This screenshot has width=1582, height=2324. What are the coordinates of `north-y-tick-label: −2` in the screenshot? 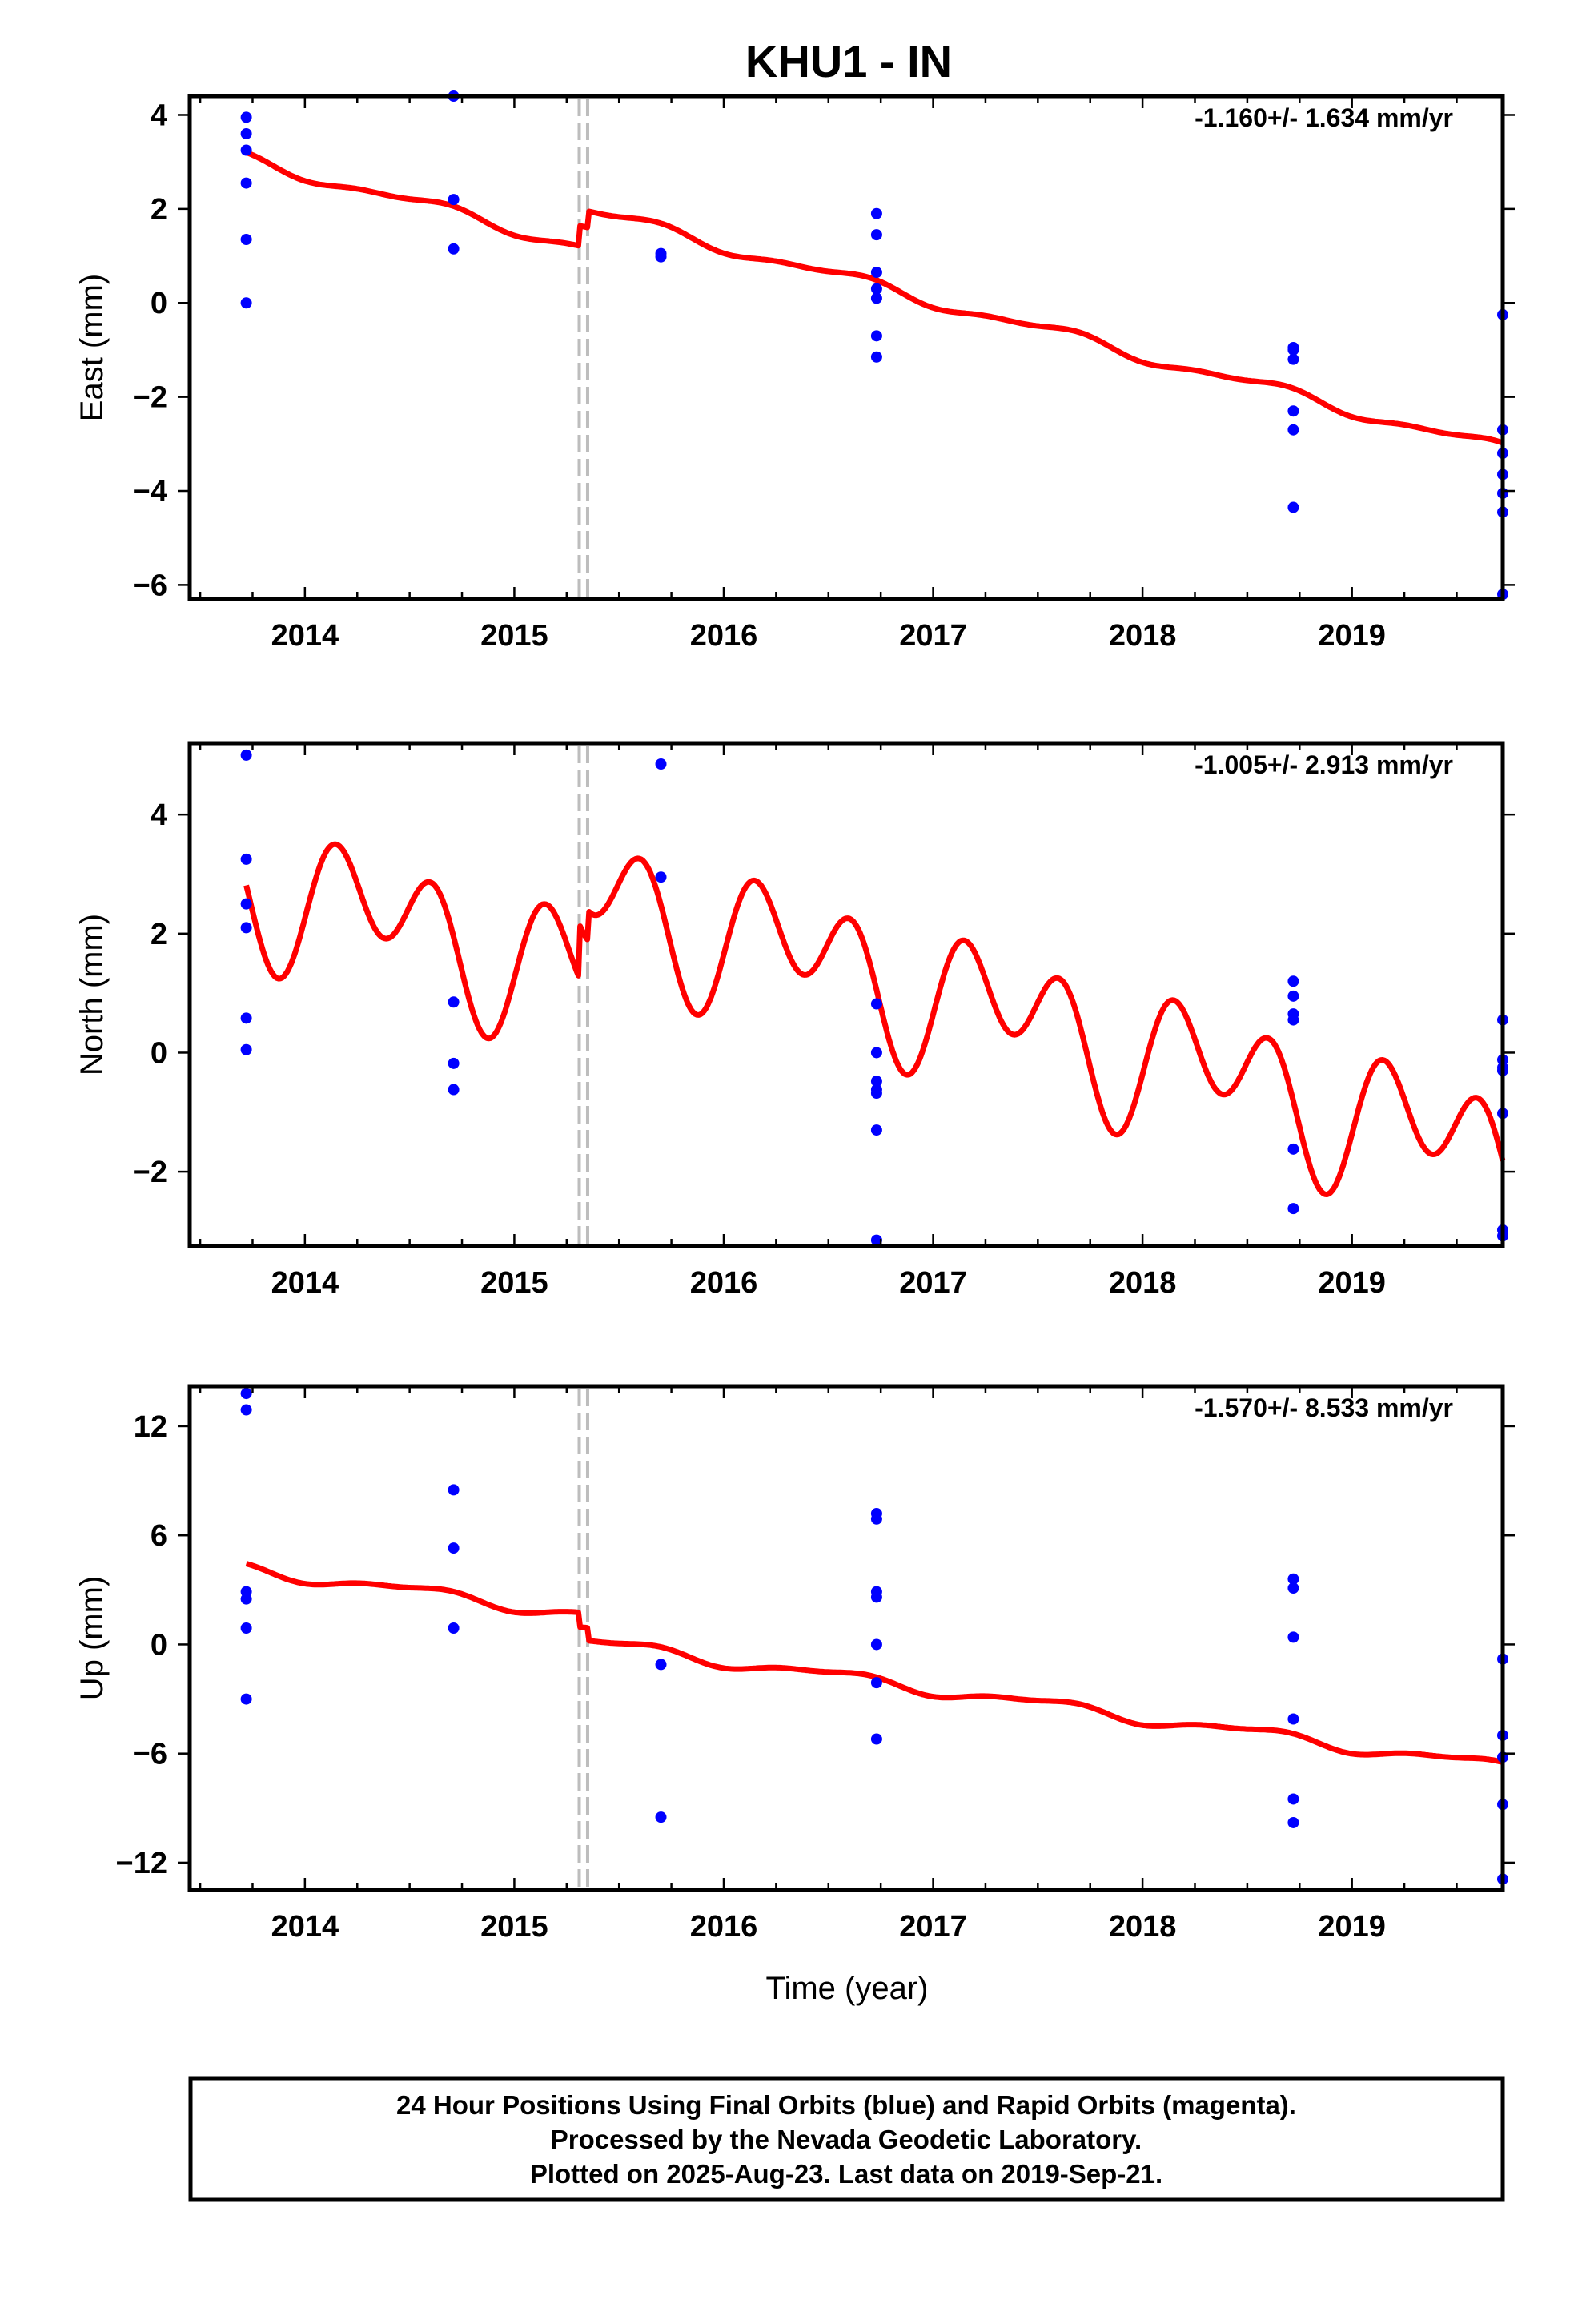 It's located at (150, 1173).